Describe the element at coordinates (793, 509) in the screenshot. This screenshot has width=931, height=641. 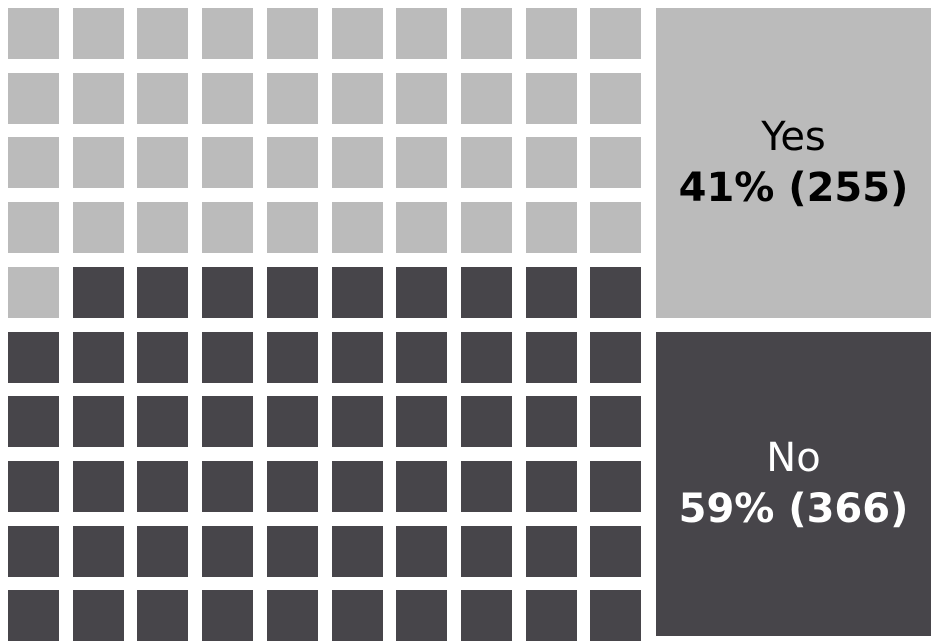
I see `legend-no-value: 59% (366)` at that location.